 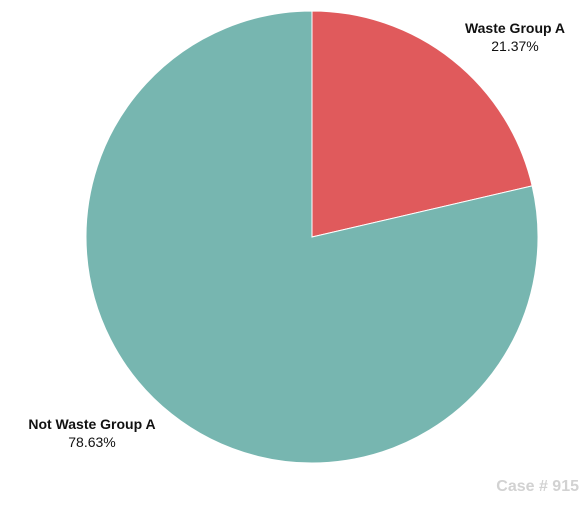 I want to click on slice-label-waste-group-a-percent: 21.37%, so click(x=514, y=46).